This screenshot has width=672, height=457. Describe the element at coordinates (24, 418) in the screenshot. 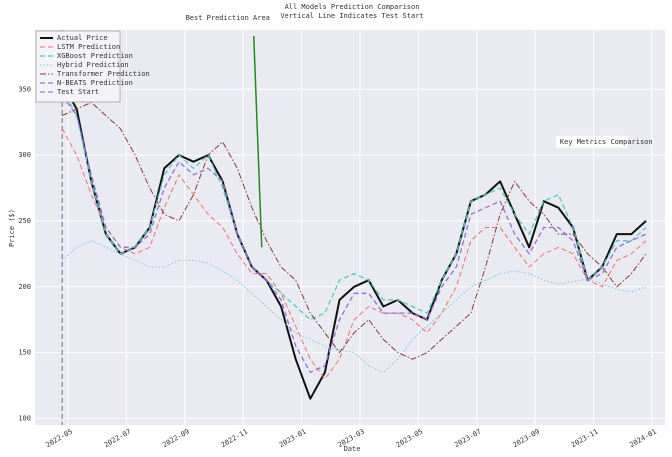

I see `y-tick-label: 100` at that location.